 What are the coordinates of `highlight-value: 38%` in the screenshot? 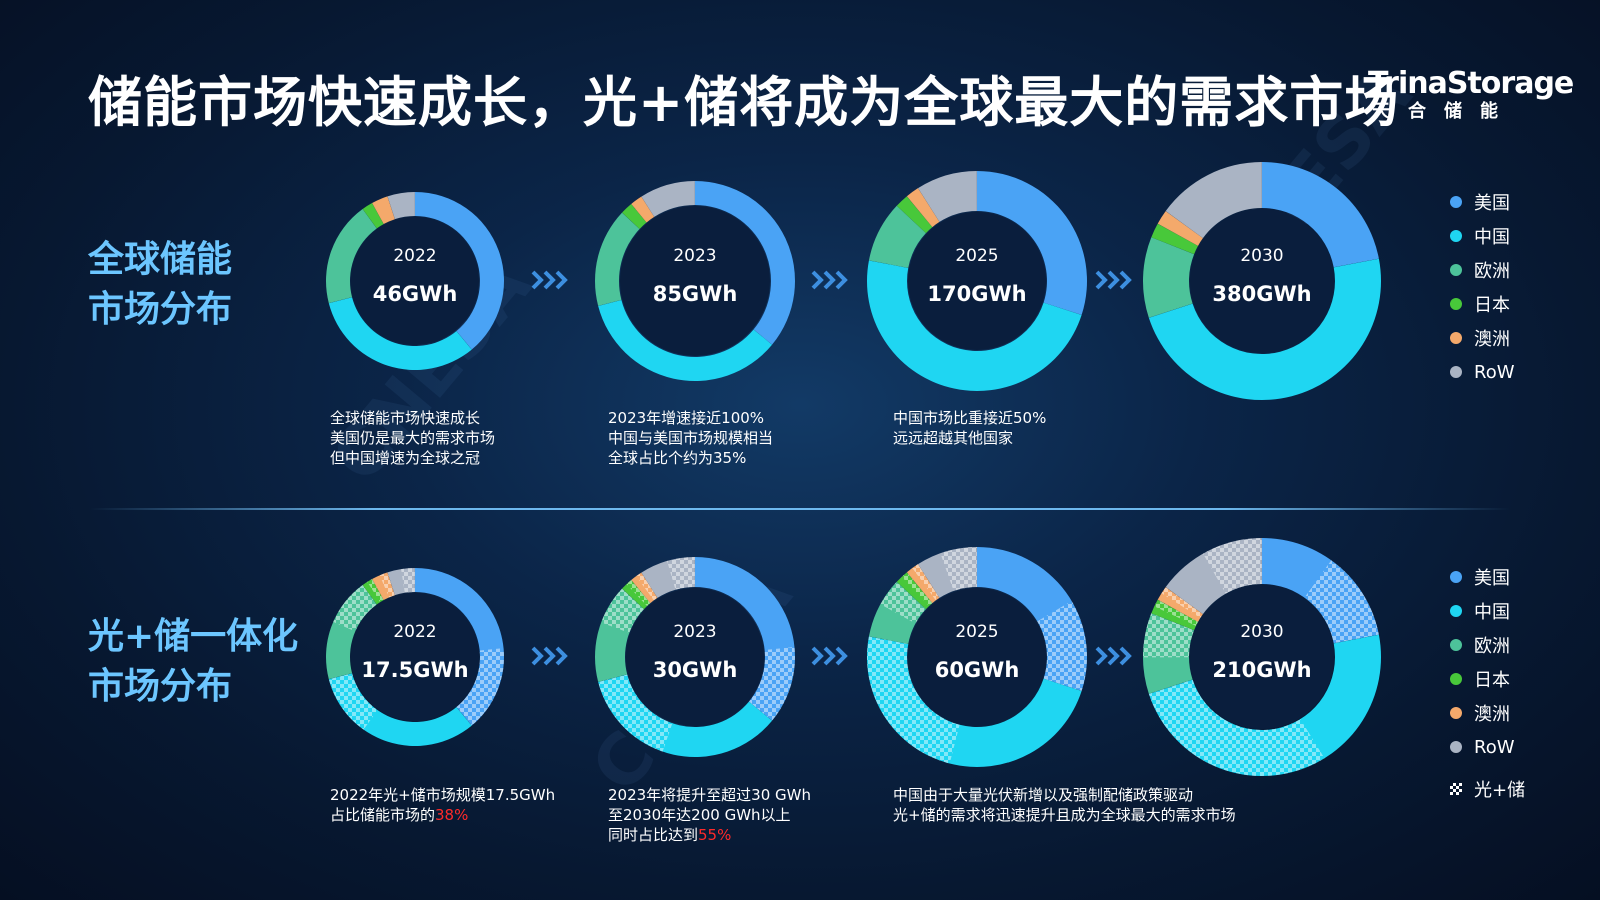 It's located at (452, 815).